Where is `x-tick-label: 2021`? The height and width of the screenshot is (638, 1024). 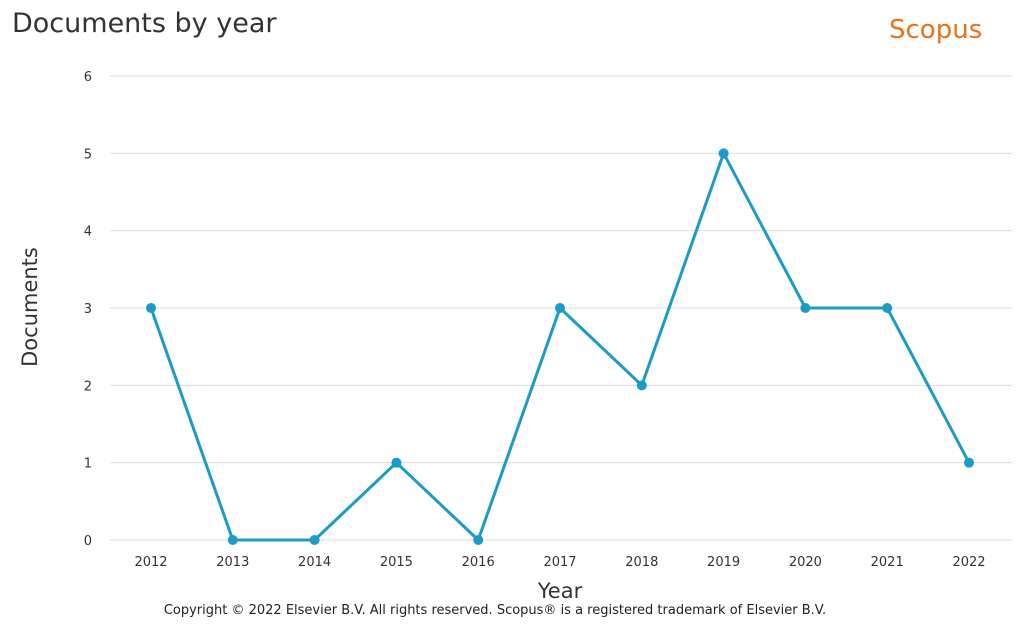
x-tick-label: 2021 is located at coordinates (887, 562).